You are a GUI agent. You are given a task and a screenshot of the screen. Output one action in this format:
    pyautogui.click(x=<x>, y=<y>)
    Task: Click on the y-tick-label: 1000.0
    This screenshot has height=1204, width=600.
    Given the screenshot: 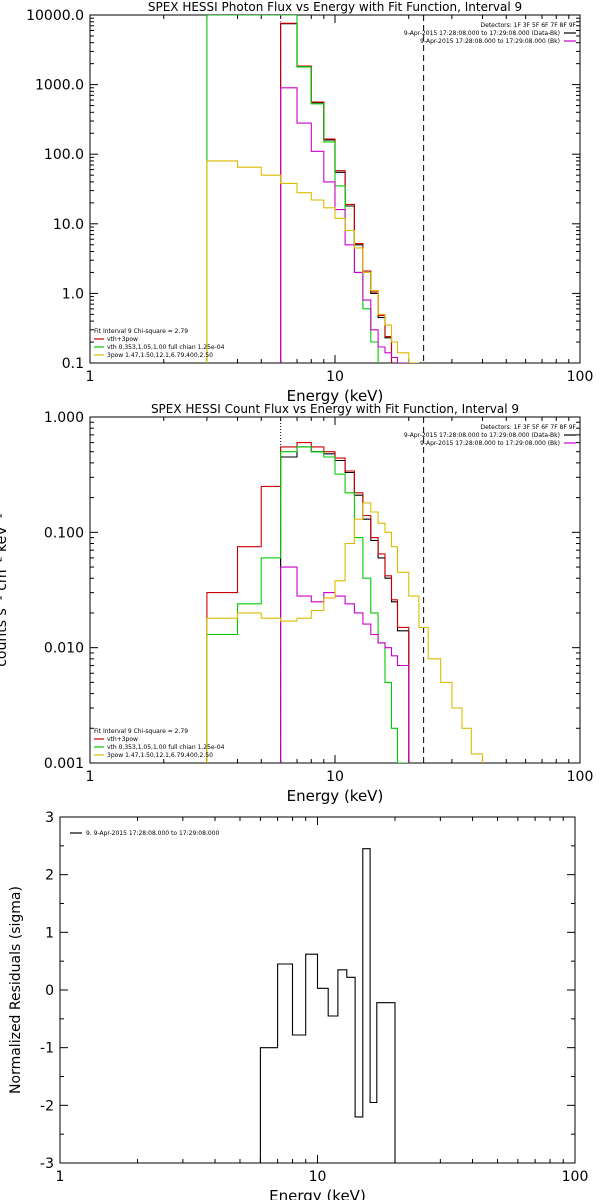 What is the action you would take?
    pyautogui.click(x=59, y=86)
    